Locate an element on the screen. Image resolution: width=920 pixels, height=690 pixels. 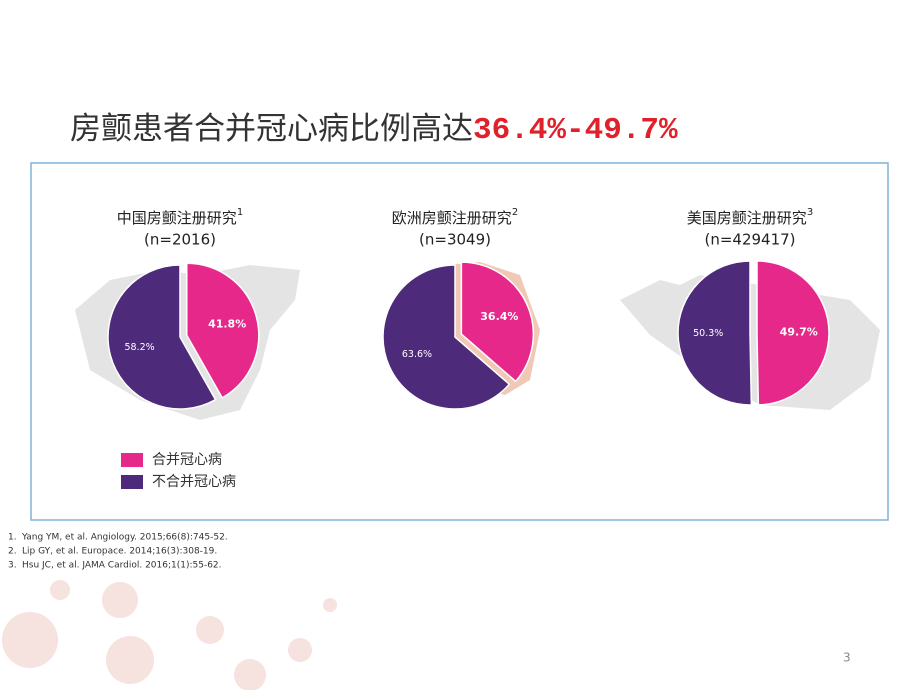
reference-number: 2. is located at coordinates (12, 552).